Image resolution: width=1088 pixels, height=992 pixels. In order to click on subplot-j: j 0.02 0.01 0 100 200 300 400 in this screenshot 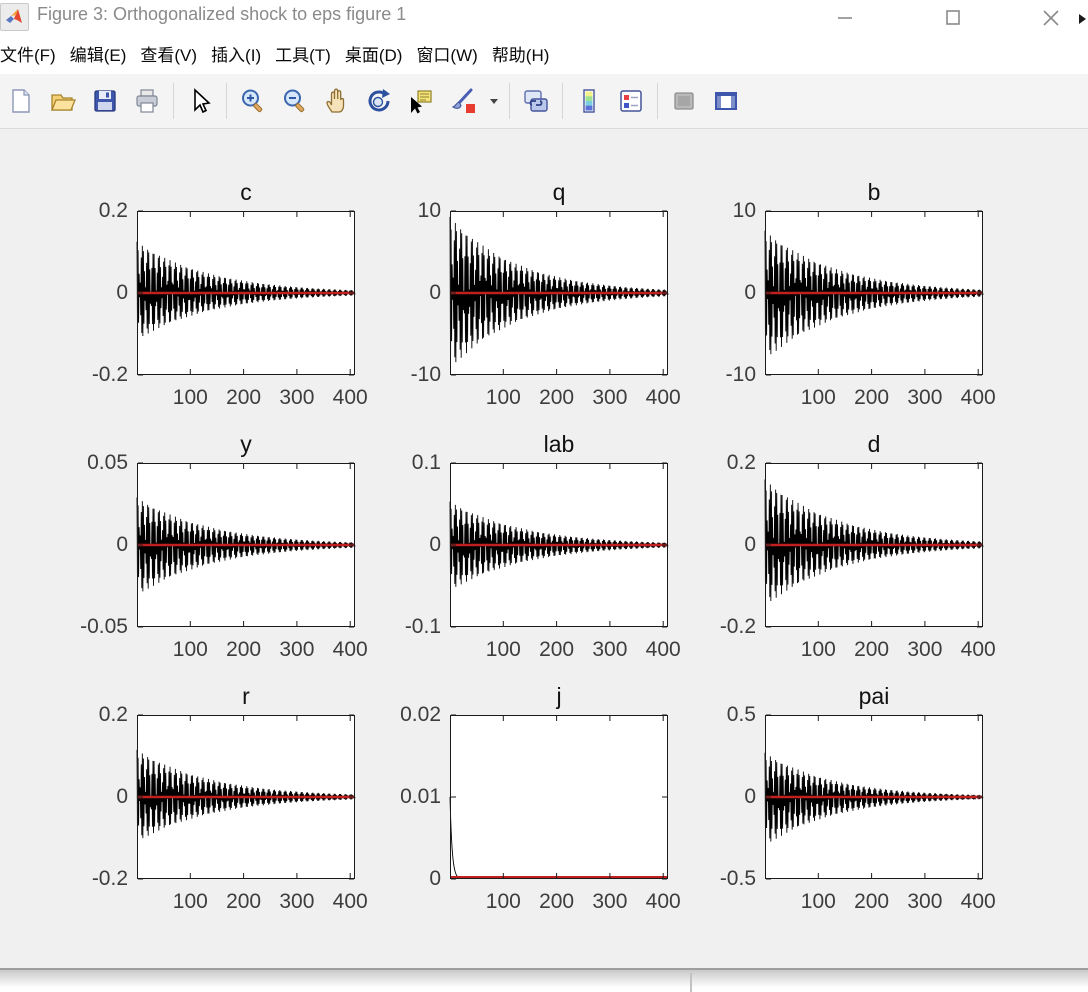, I will do `click(524, 796)`.